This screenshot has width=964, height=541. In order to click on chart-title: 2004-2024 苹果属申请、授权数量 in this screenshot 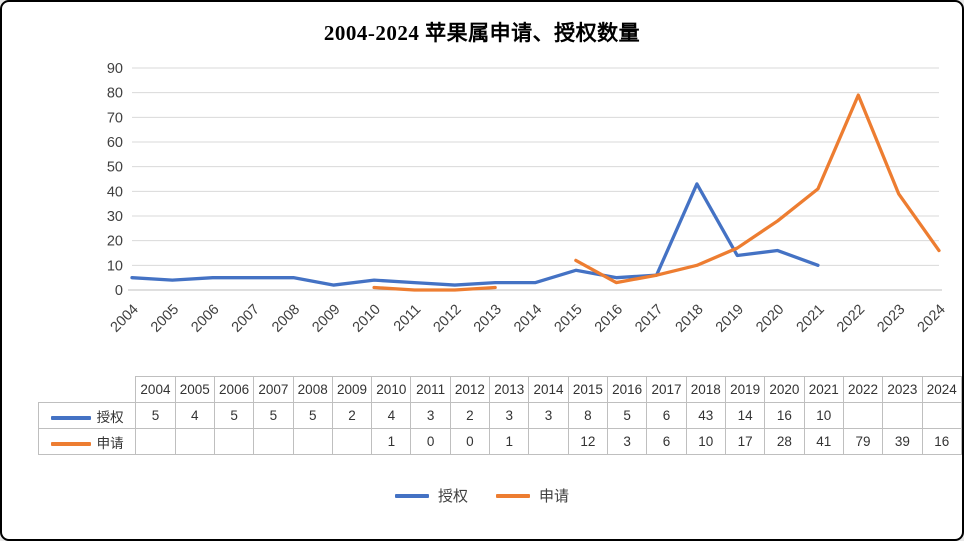, I will do `click(482, 33)`.